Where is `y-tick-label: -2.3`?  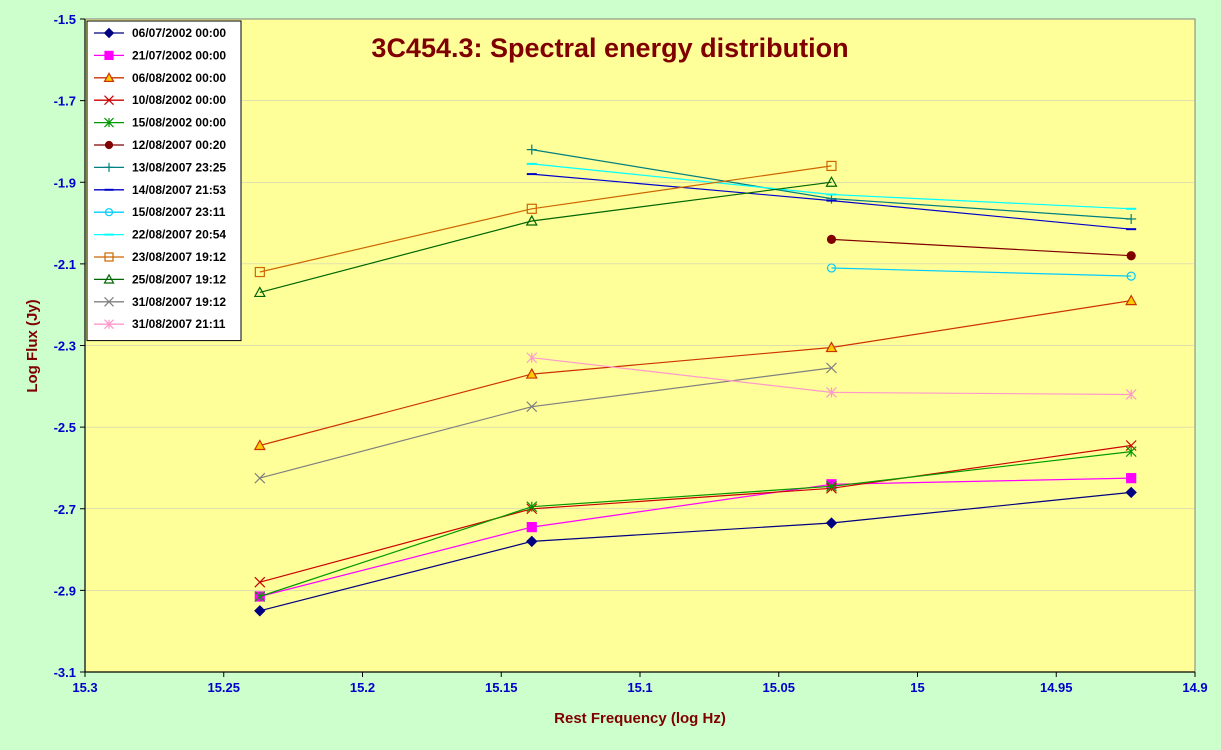 y-tick-label: -2.3 is located at coordinates (65, 346).